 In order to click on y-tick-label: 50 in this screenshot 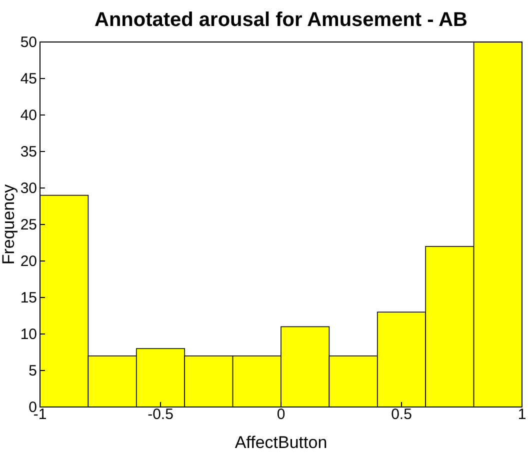, I will do `click(28, 42)`.